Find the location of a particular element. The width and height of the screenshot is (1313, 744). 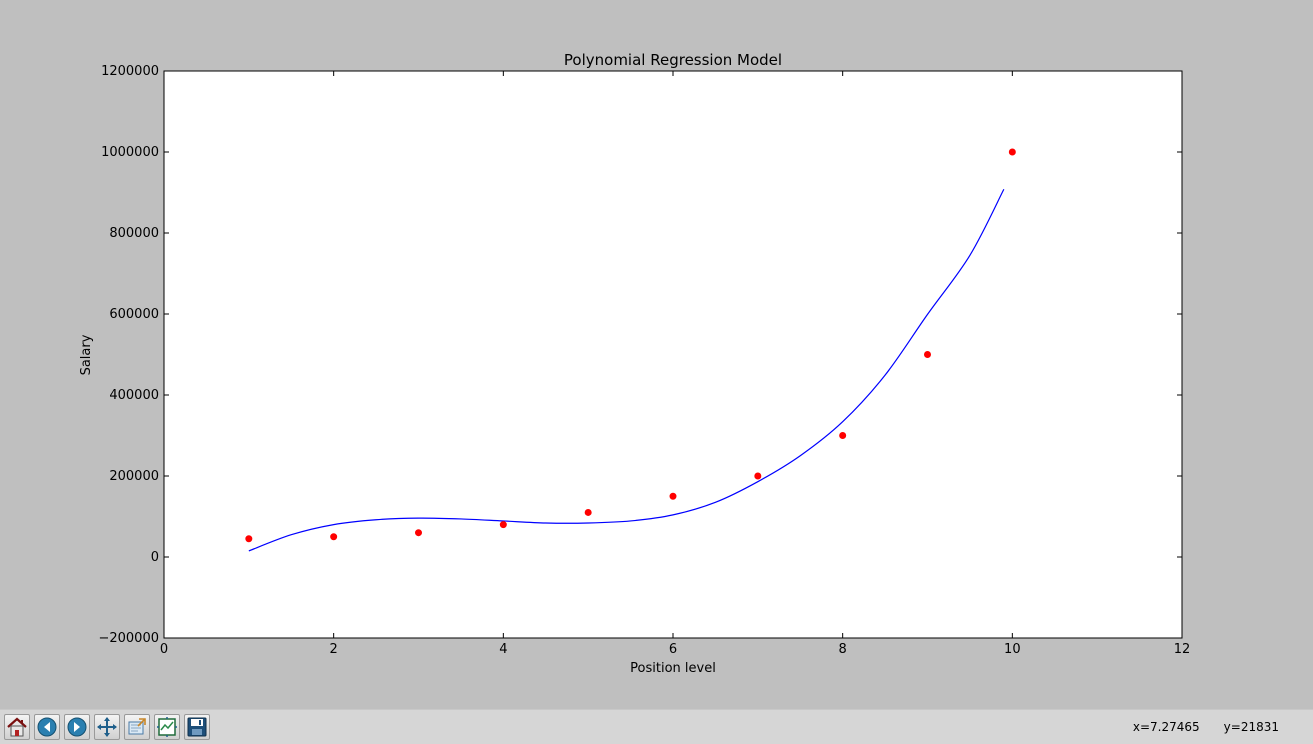

y-axis-label: Salary is located at coordinates (86, 354).